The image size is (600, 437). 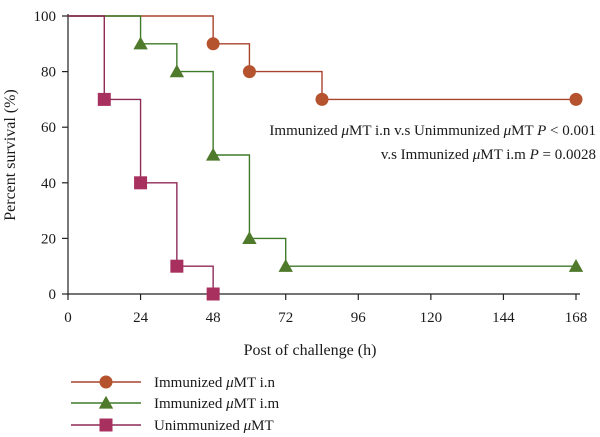 What do you see at coordinates (48, 239) in the screenshot?
I see `y-tick-label: 20` at bounding box center [48, 239].